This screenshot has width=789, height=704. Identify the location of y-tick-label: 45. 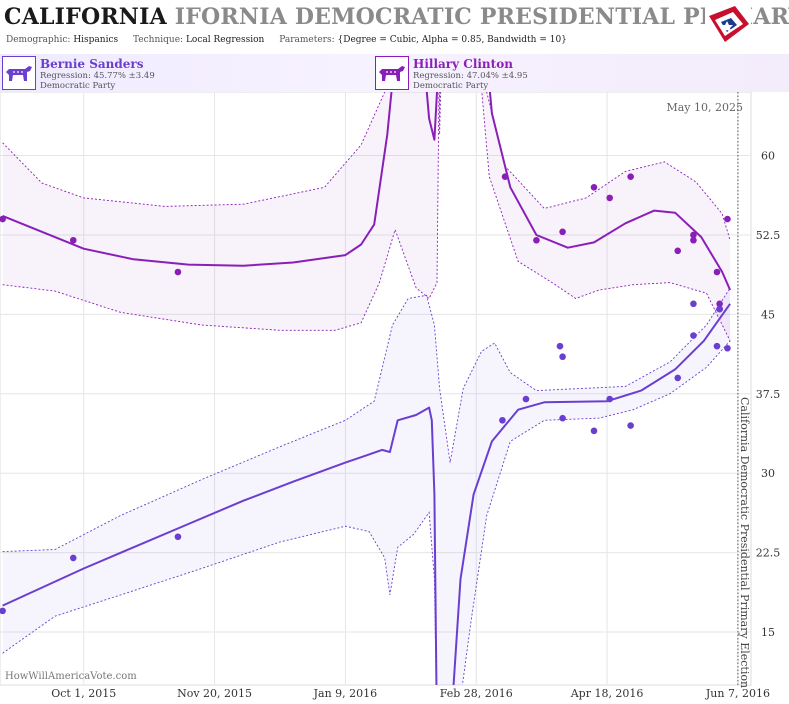
(768, 314).